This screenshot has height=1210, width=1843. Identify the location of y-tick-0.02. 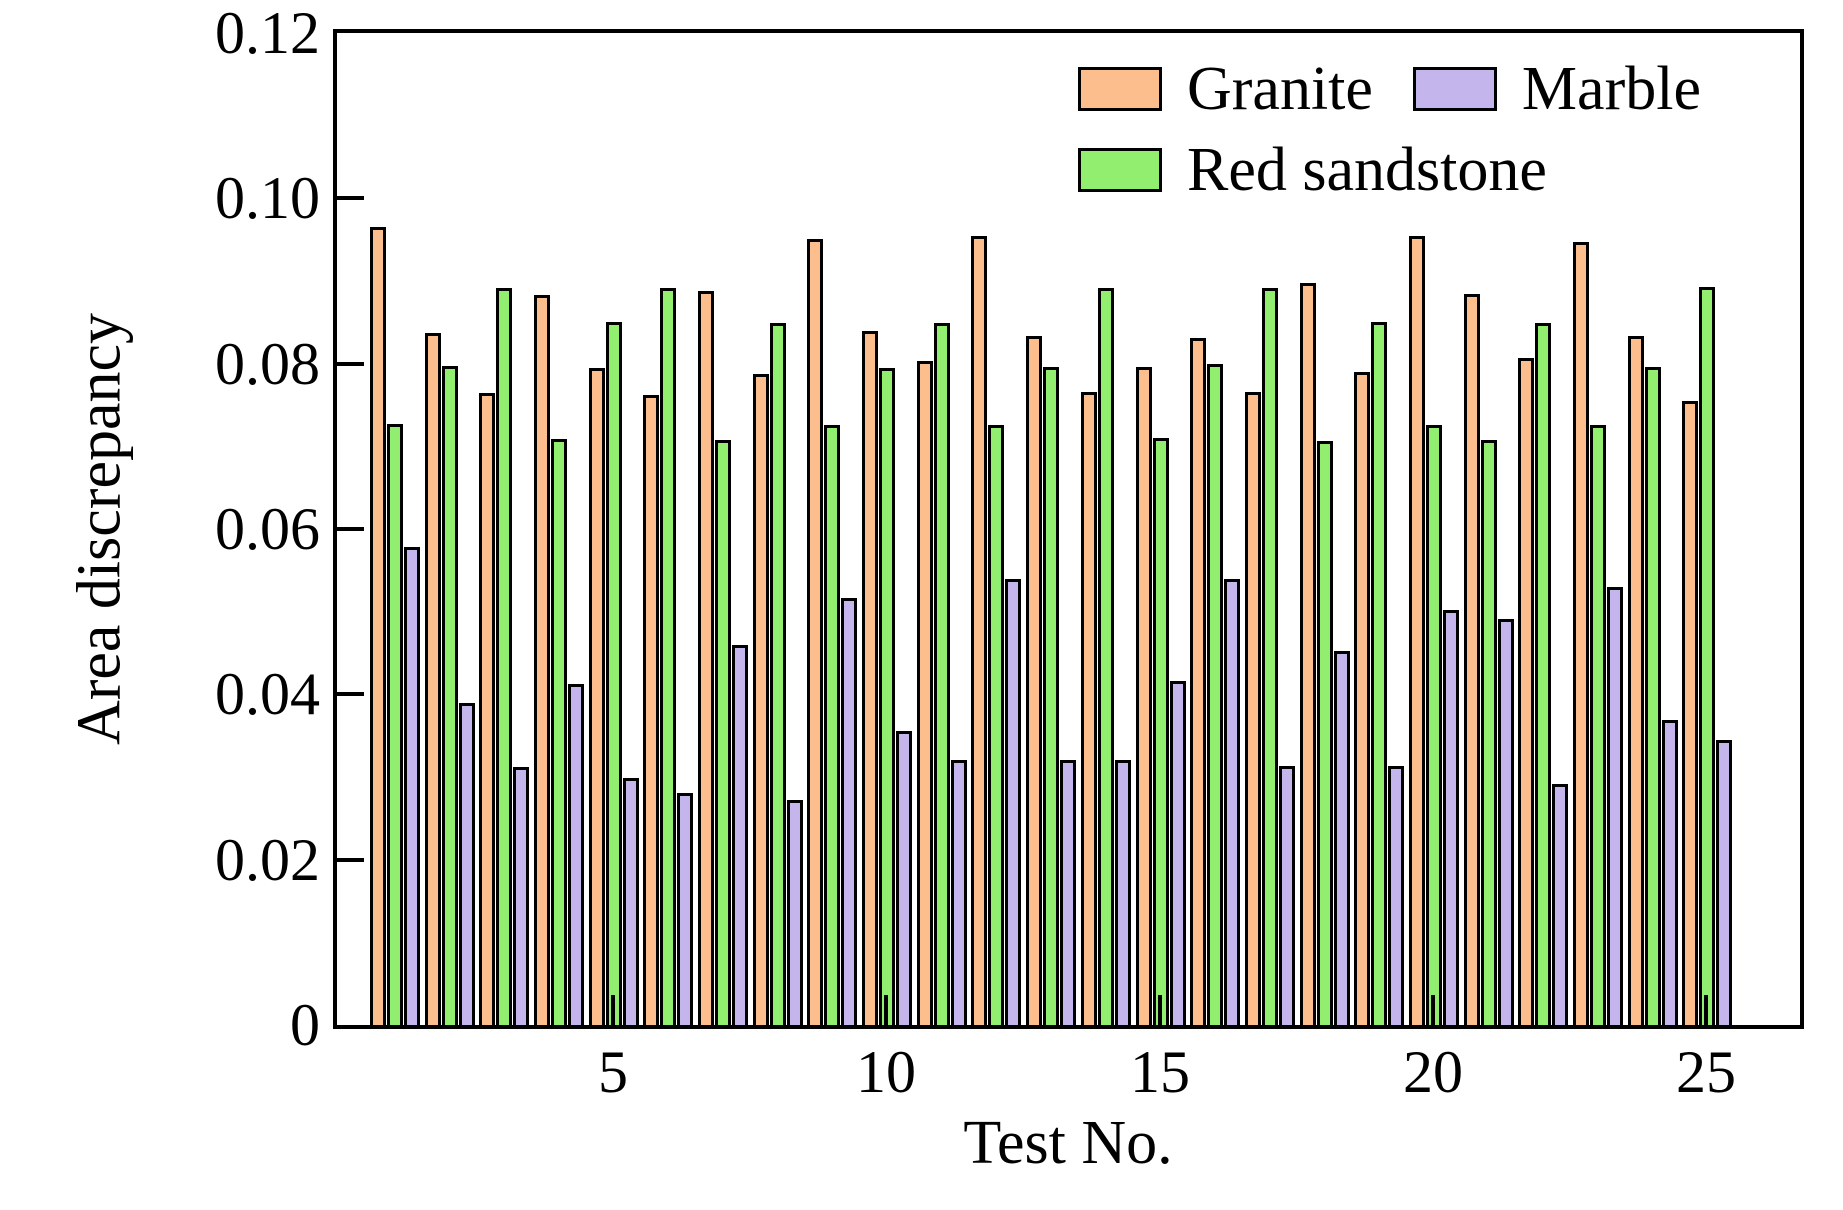
(350, 860).